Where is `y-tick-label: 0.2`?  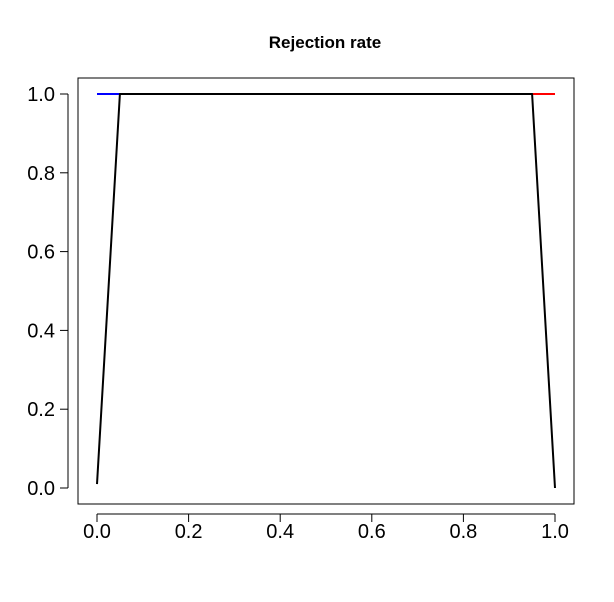
y-tick-label: 0.2 is located at coordinates (41, 410).